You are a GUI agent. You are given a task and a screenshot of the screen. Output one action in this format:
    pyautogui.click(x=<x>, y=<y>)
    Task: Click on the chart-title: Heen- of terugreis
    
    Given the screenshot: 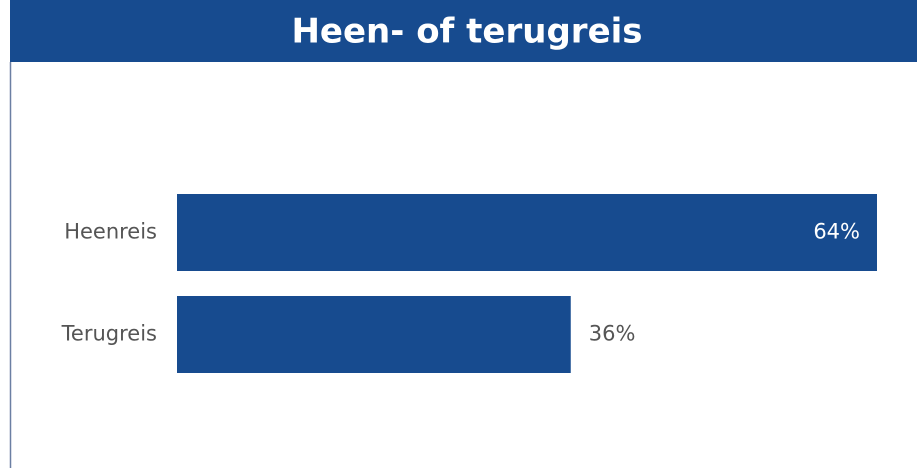 What is the action you would take?
    pyautogui.click(x=466, y=32)
    